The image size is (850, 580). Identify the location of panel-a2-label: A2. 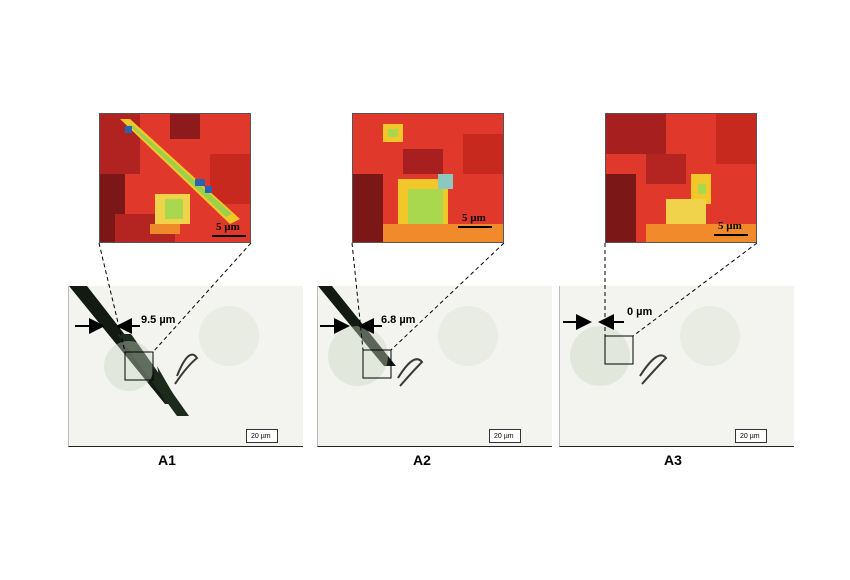
(422, 460).